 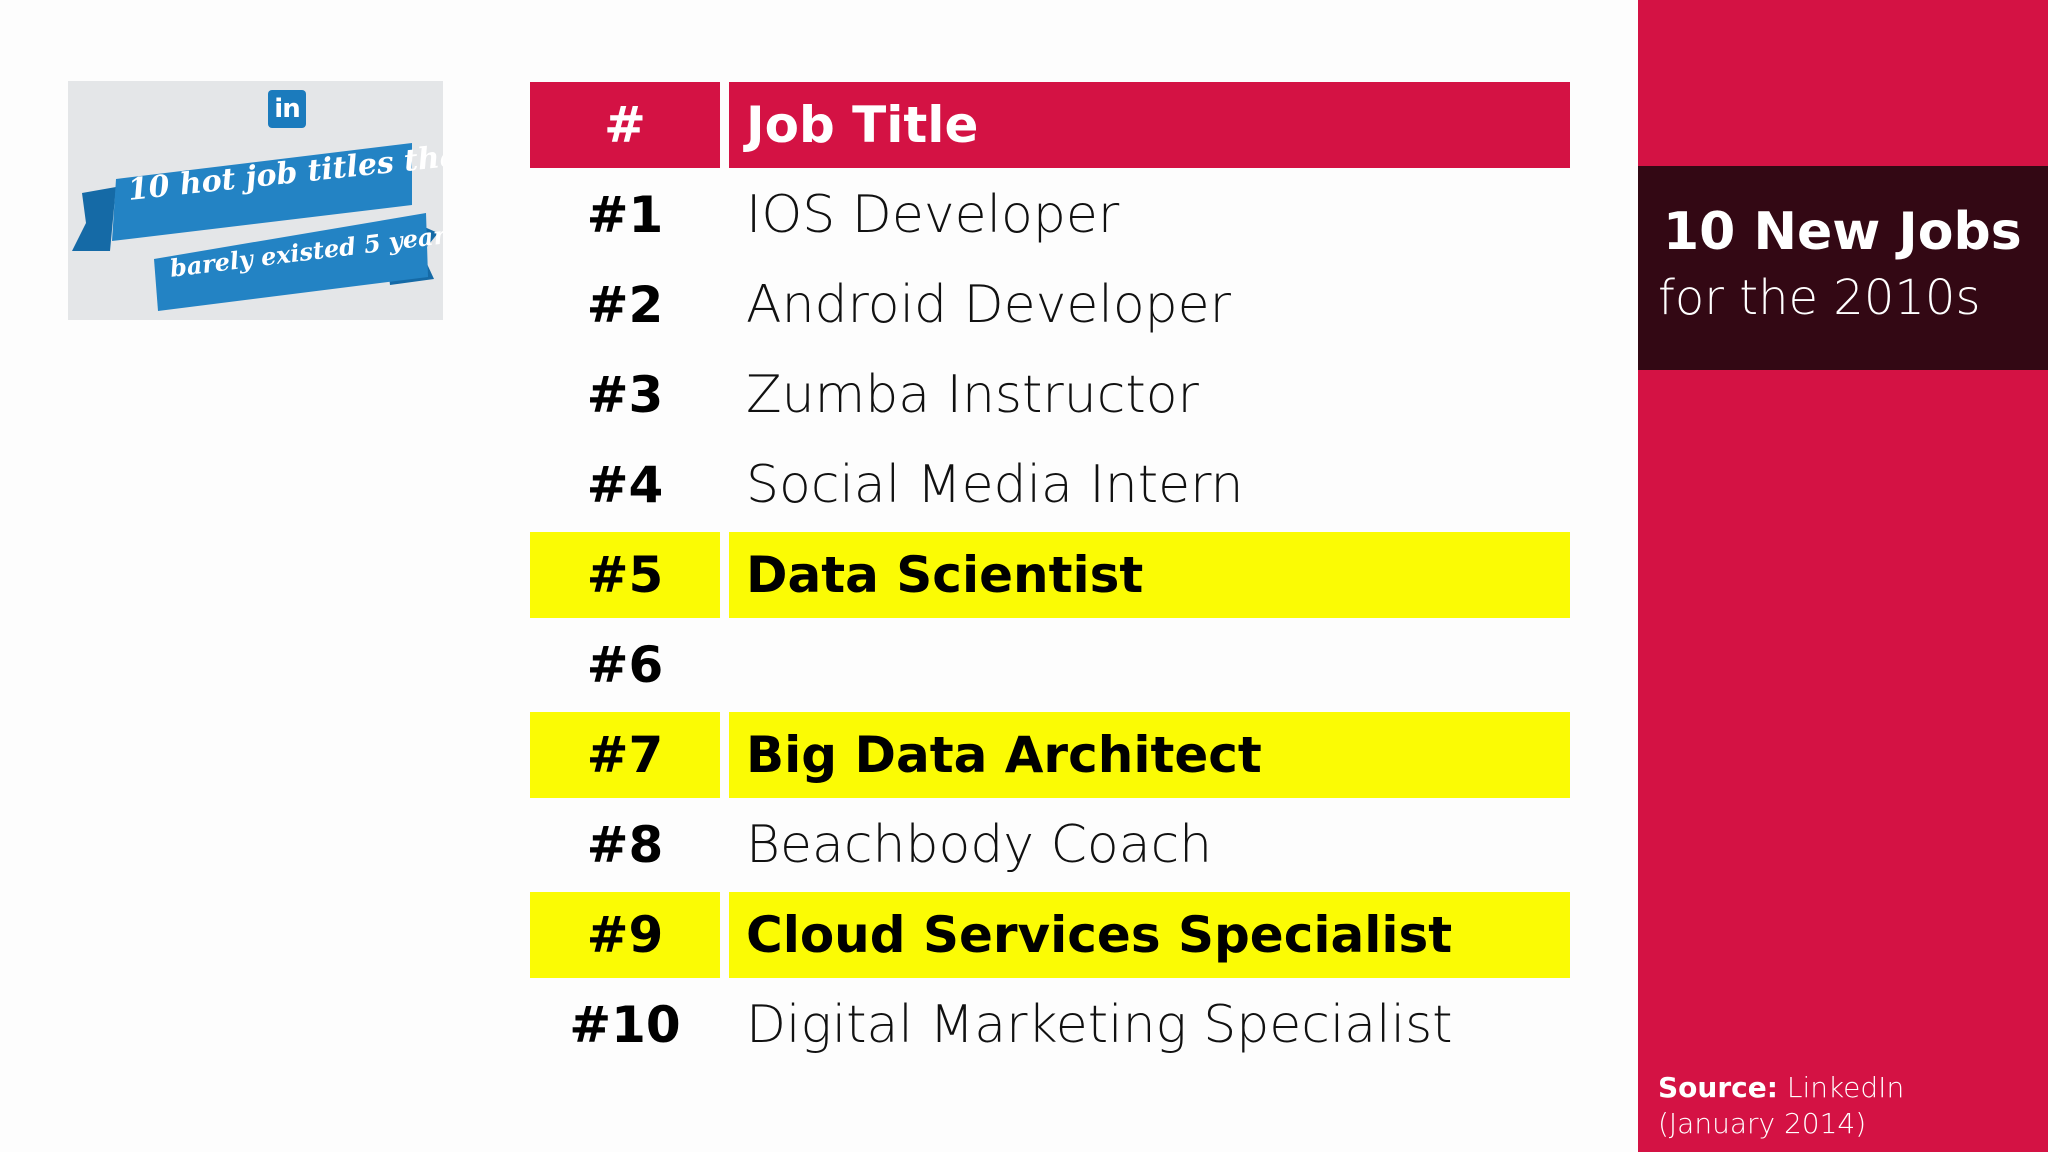 What do you see at coordinates (625, 1025) in the screenshot?
I see `rank-cell: #10` at bounding box center [625, 1025].